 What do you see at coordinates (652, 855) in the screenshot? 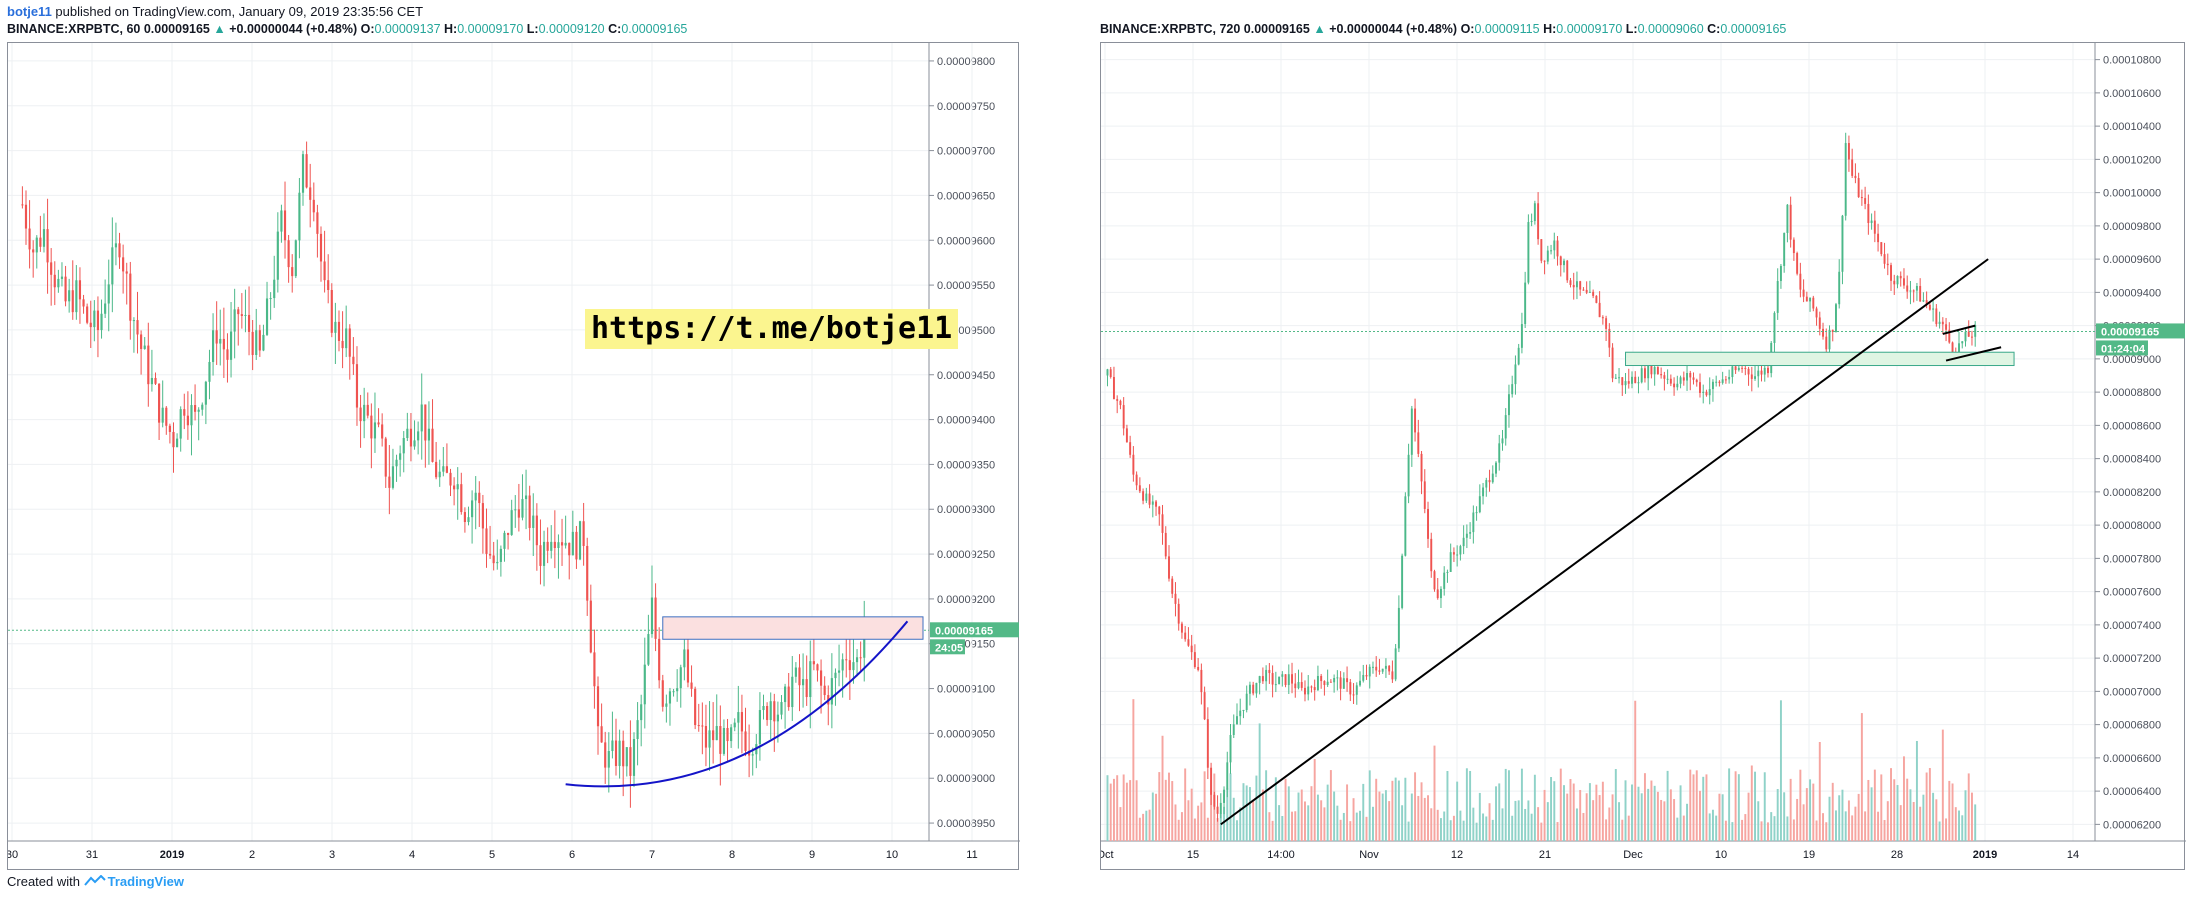
I see `x-tick-label: 7` at bounding box center [652, 855].